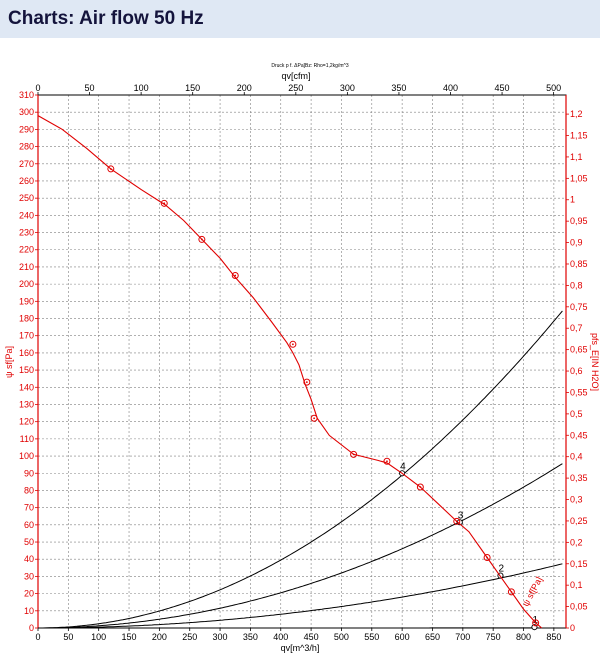 The width and height of the screenshot is (600, 657). What do you see at coordinates (579, 564) in the screenshot?
I see `y2-tick-label: 0,15` at bounding box center [579, 564].